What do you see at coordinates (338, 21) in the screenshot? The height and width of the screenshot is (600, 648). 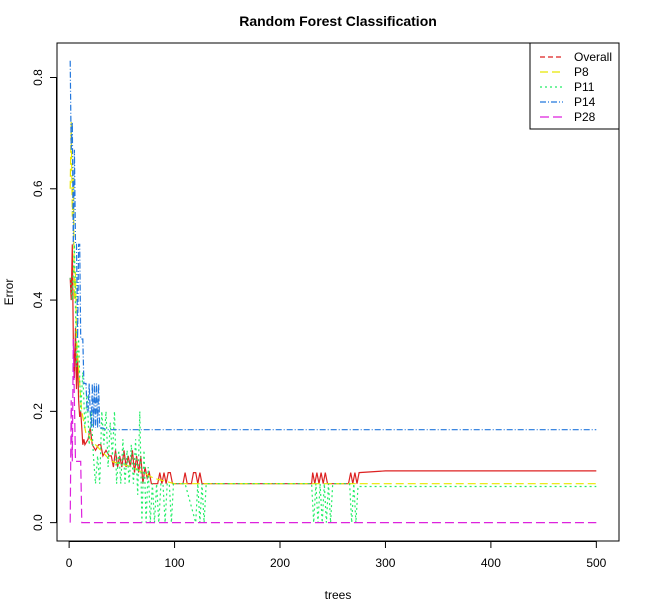 I see `chart-title: Random Forest Classification` at bounding box center [338, 21].